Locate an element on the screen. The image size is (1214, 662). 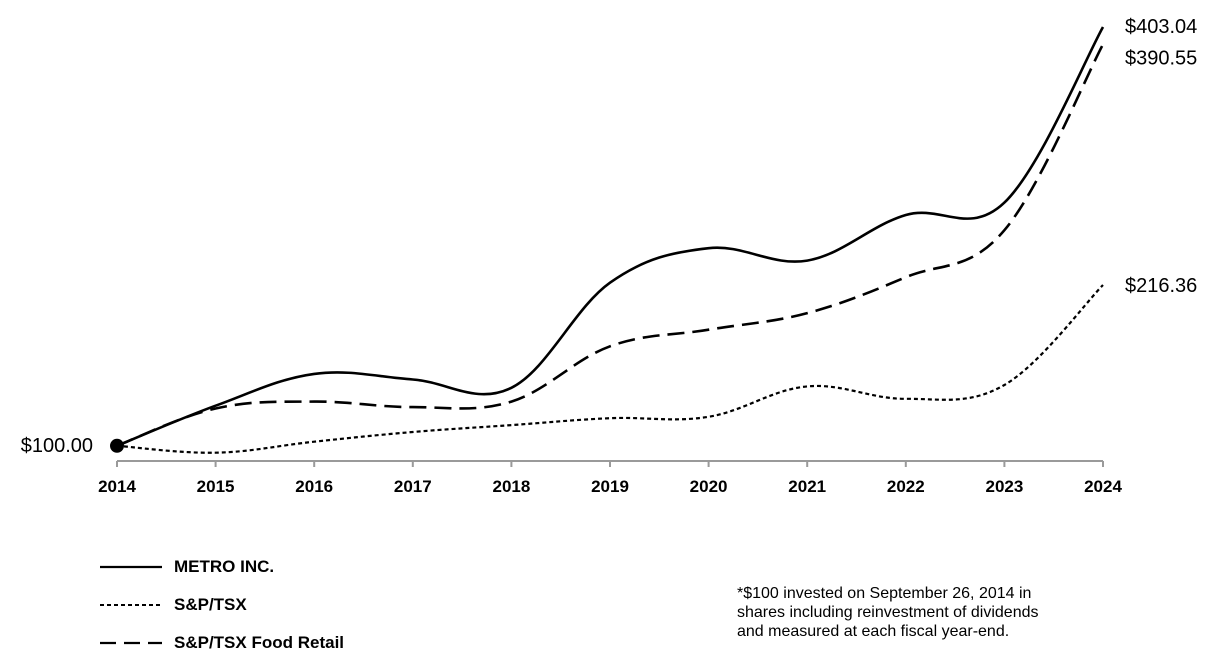
x-tick-label: 2019 is located at coordinates (610, 486).